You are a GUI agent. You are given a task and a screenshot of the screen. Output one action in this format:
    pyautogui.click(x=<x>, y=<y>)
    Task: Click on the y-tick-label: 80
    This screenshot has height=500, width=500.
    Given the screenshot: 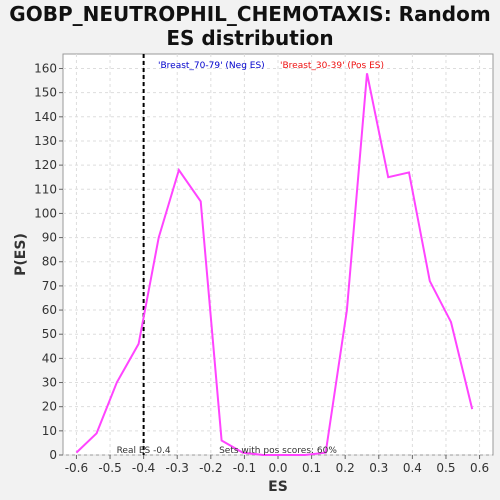 What is the action you would take?
    pyautogui.click(x=49, y=262)
    